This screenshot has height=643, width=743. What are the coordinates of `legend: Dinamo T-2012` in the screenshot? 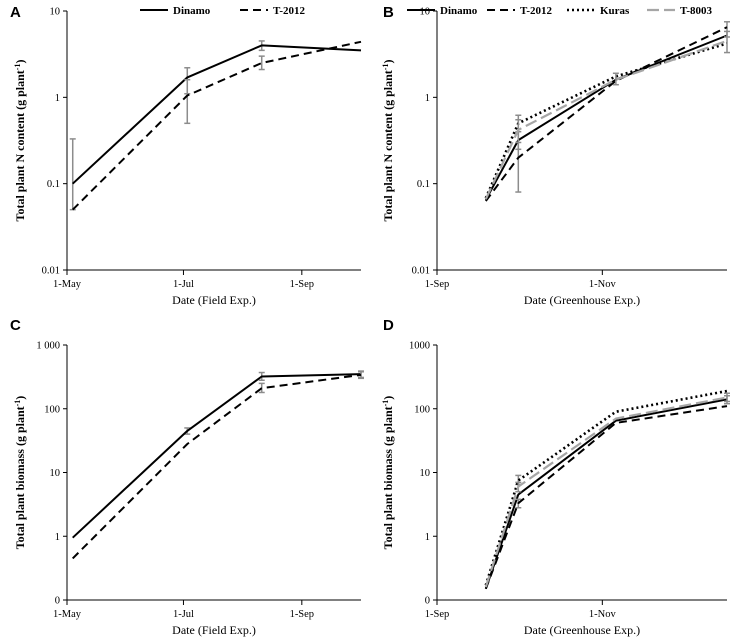 It's located at (222, 11).